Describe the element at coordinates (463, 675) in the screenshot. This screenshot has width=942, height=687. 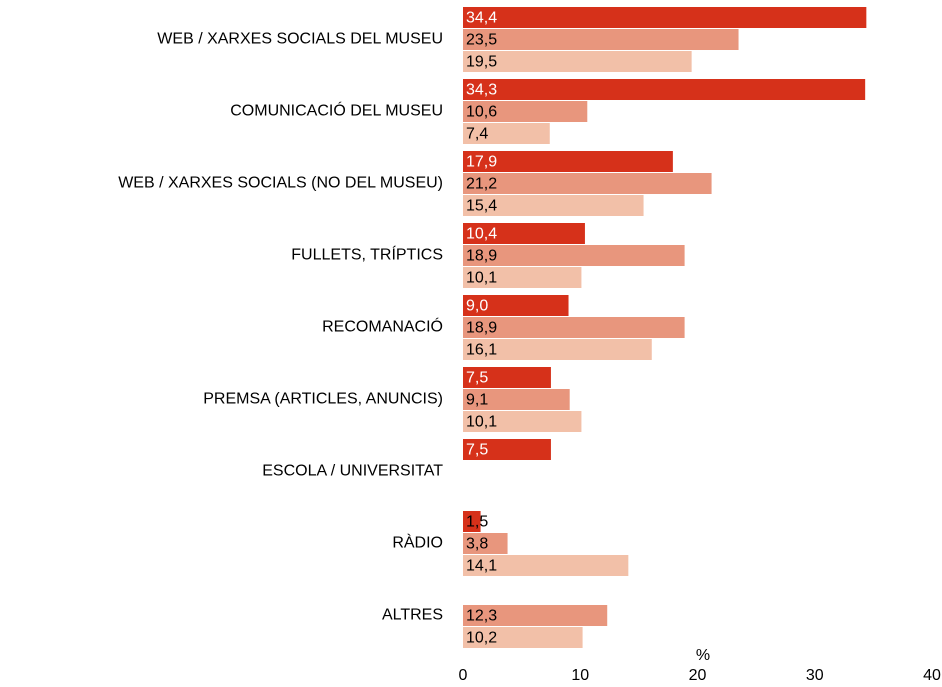
I see `x-tick-label: 0` at that location.